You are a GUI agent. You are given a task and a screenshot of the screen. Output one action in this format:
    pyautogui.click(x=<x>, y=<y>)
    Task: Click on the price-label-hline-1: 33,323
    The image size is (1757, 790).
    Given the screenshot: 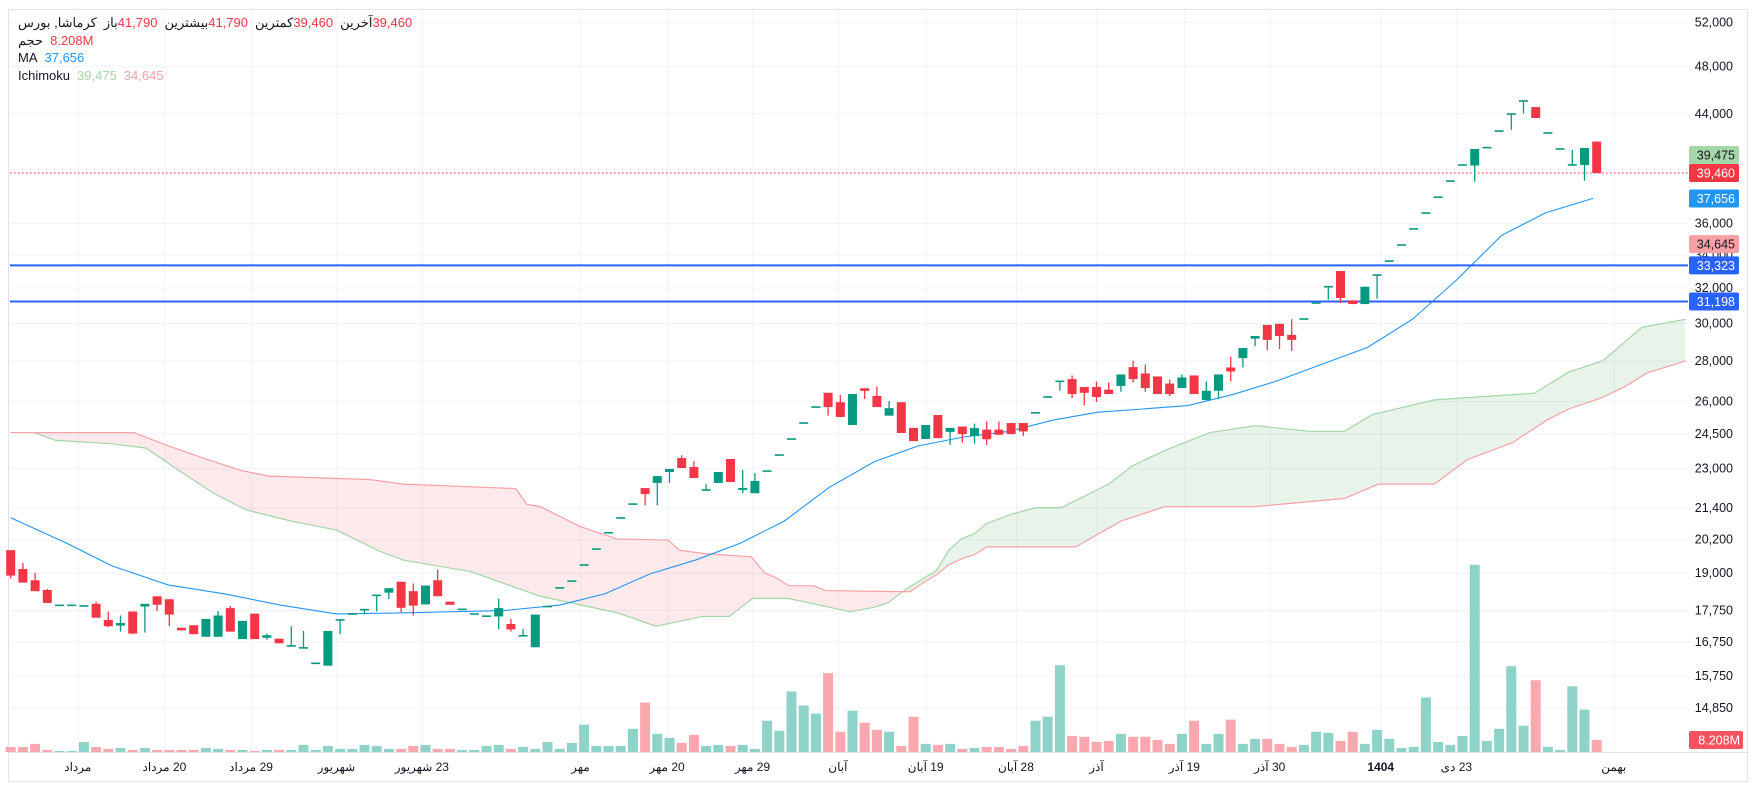 What is the action you would take?
    pyautogui.click(x=1714, y=265)
    